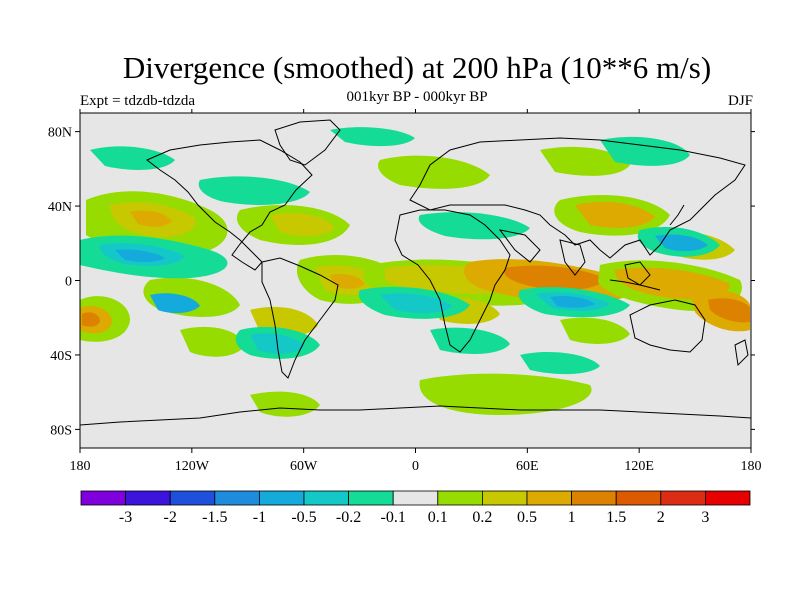 This screenshot has width=800, height=600. What do you see at coordinates (348, 517) in the screenshot?
I see `colorbar-label: -0.2` at bounding box center [348, 517].